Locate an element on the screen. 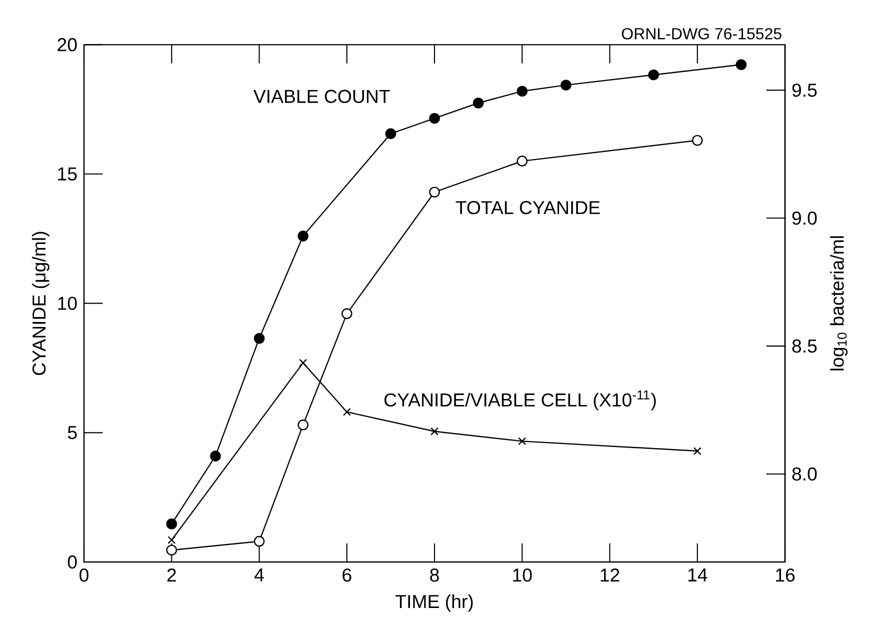 This screenshot has width=877, height=629. x-tick-label: 14 is located at coordinates (698, 575).